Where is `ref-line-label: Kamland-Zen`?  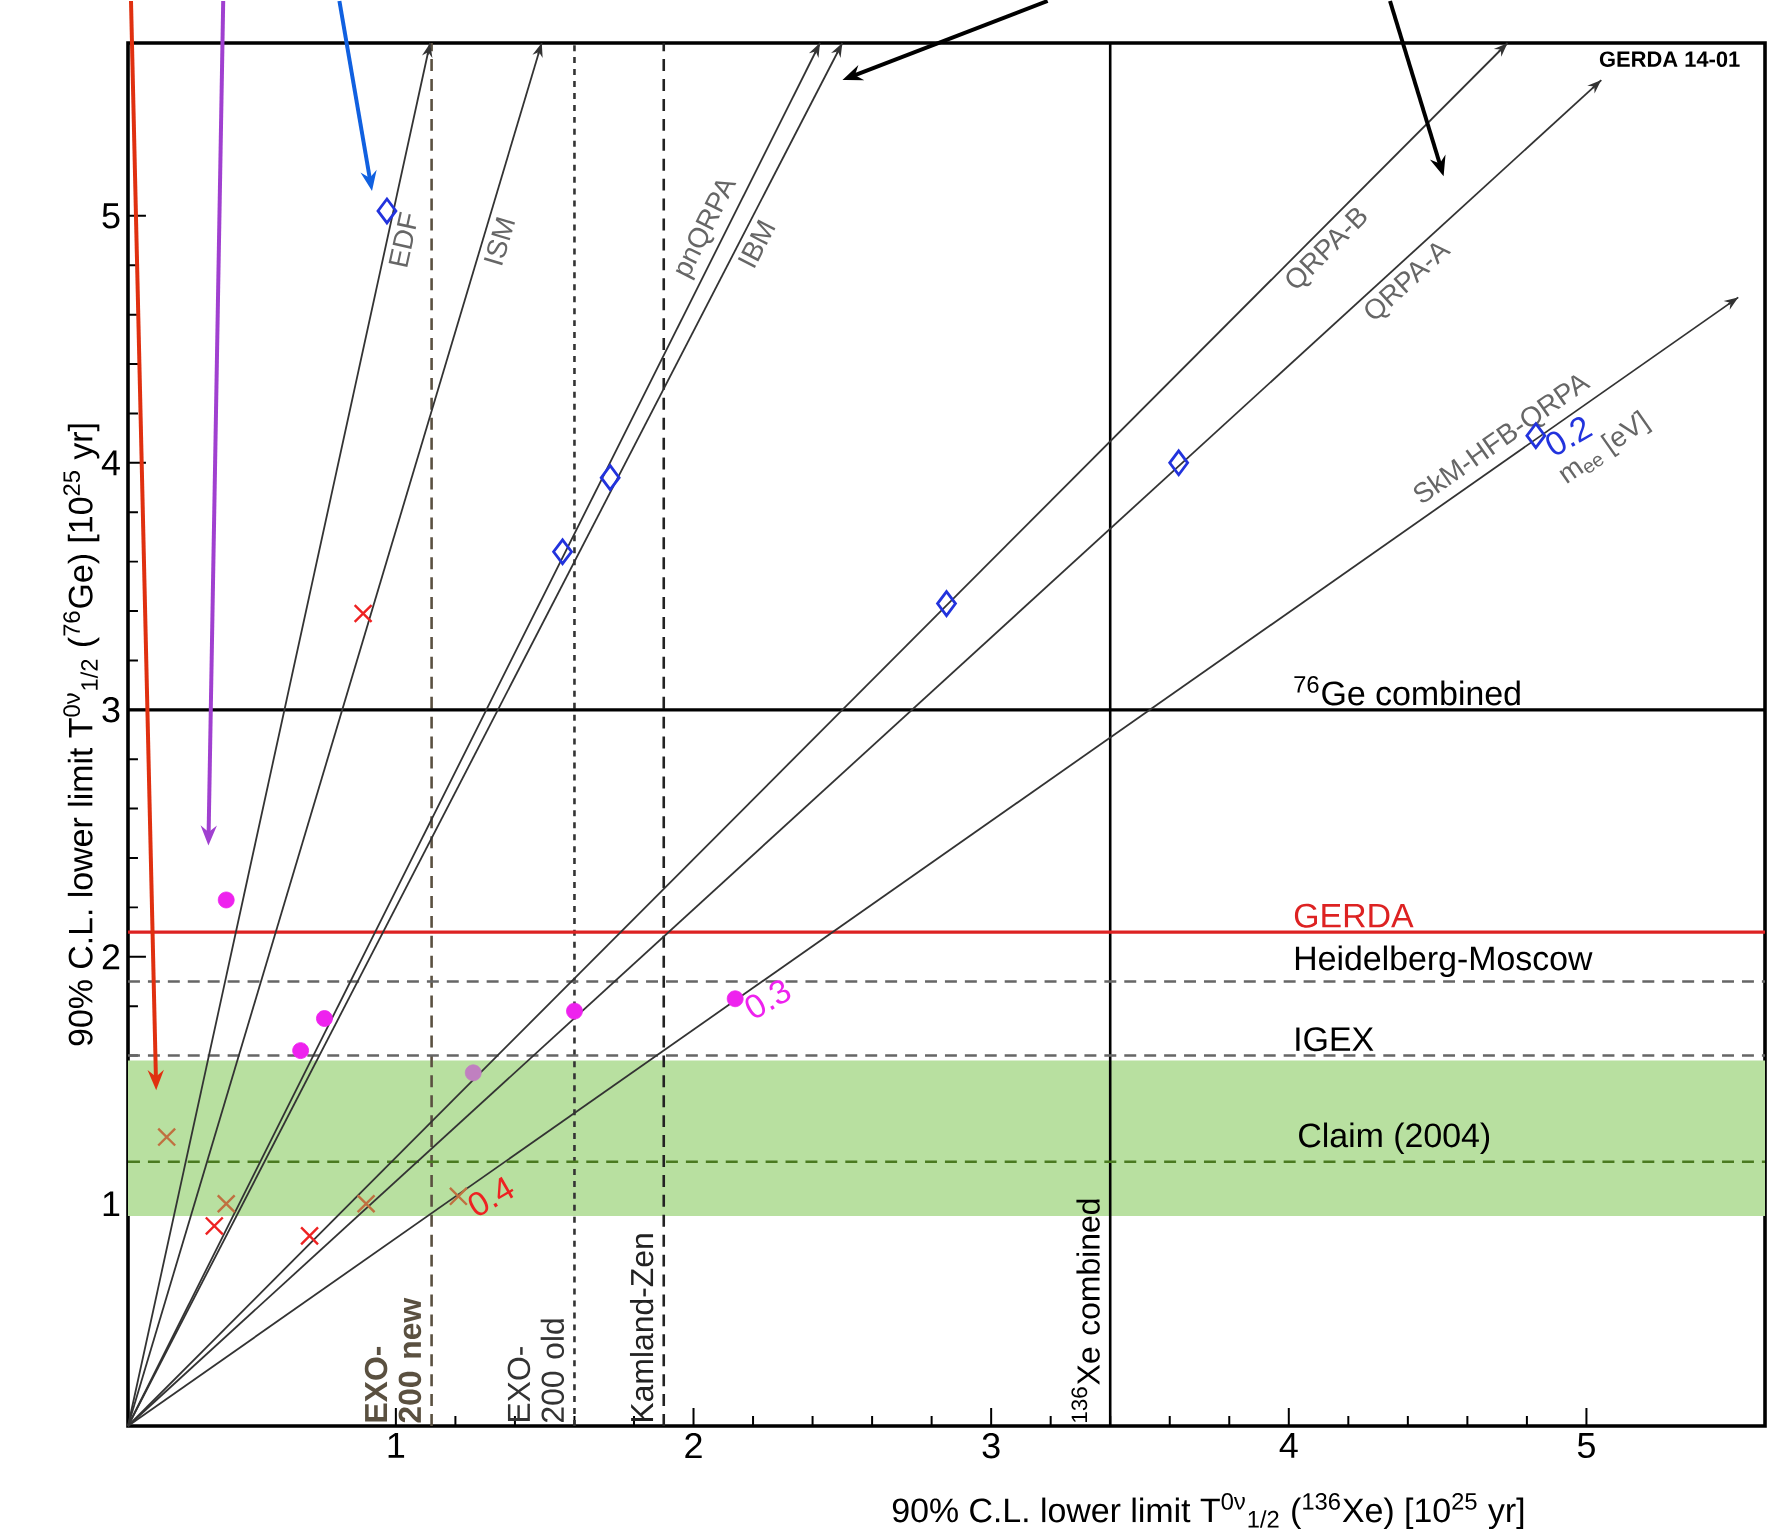 ref-line-label: Kamland-Zen is located at coordinates (641, 1327).